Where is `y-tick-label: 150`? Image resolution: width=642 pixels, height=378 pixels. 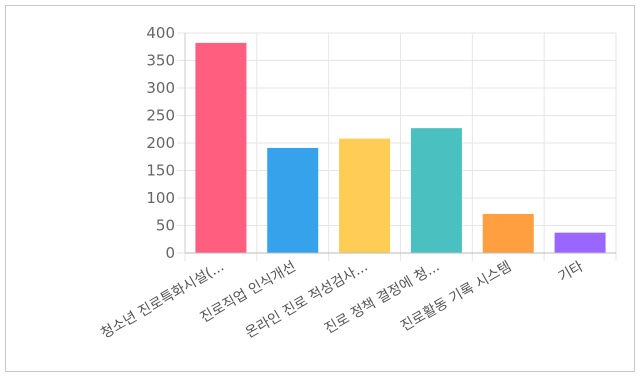
y-tick-label: 150 is located at coordinates (160, 171).